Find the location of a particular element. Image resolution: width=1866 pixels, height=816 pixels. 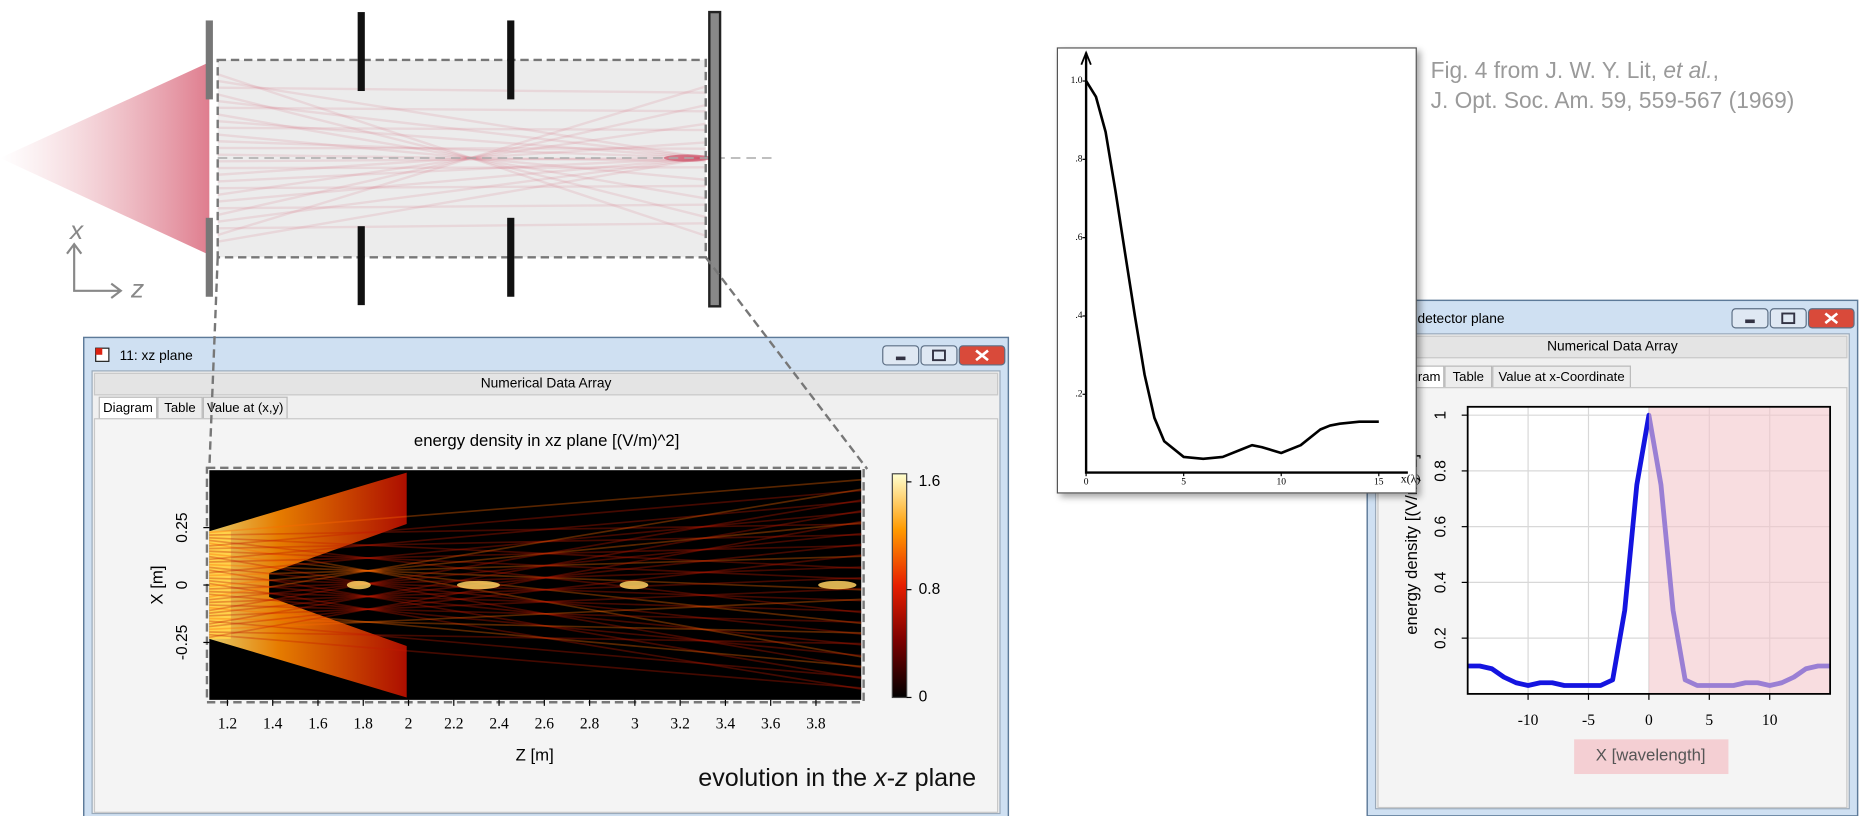

text: Fig. 4 from J. W. Y. Lit, is located at coordinates (1547, 70).